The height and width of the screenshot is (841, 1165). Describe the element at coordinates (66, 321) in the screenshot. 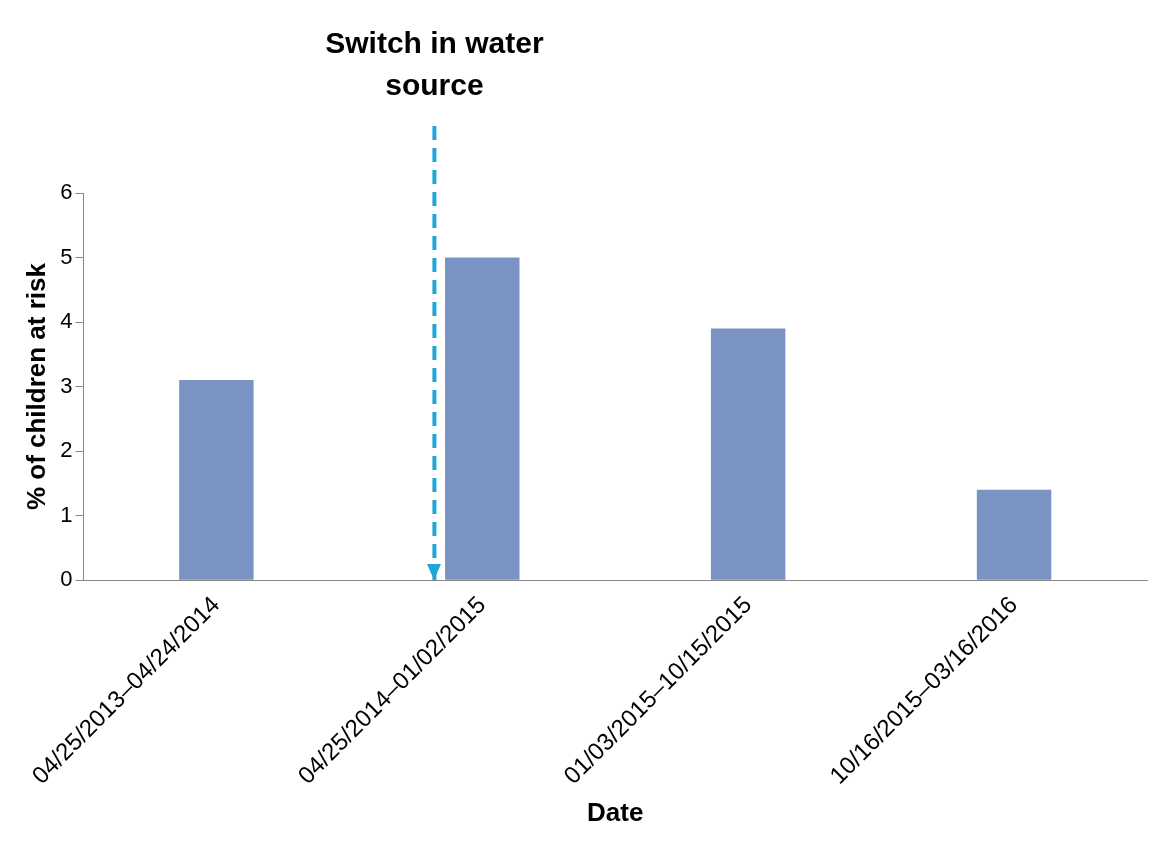

I see `y-tick-label: 4` at that location.